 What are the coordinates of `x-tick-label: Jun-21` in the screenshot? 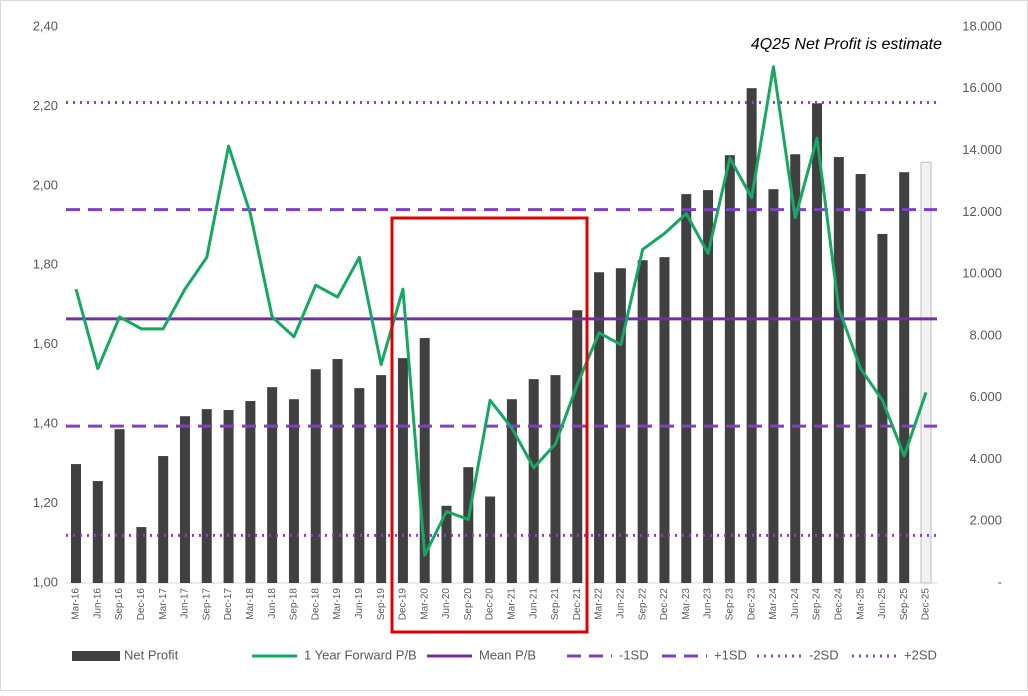 It's located at (533, 603).